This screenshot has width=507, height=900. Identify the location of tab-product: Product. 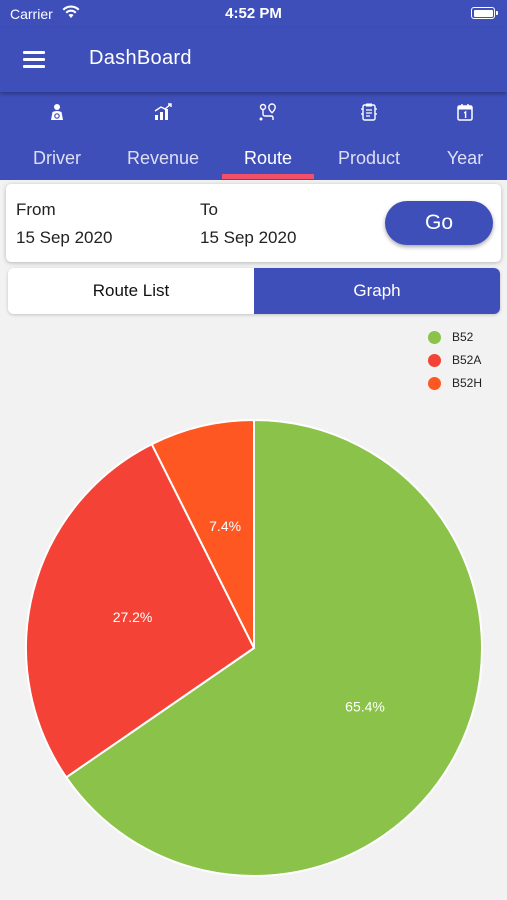
(369, 136).